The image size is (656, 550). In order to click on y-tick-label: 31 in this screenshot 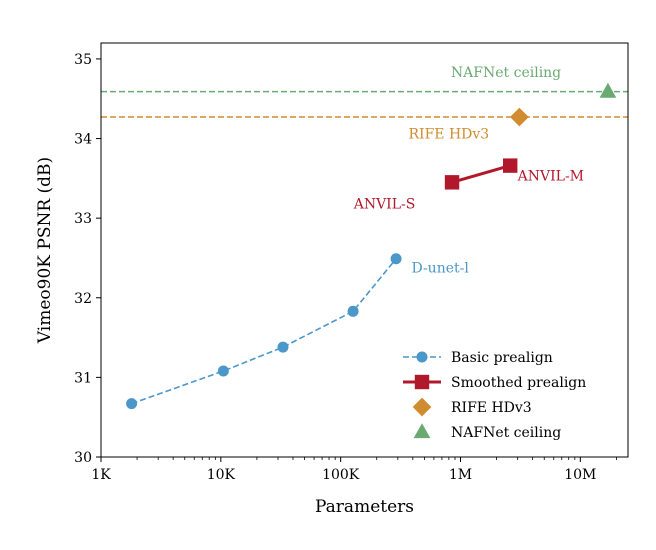, I will do `click(83, 378)`.